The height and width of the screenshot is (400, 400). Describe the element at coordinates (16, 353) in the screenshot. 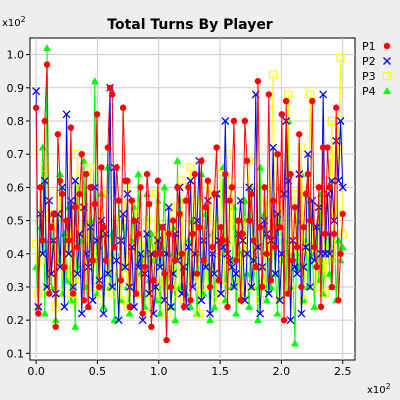

I see `y-tick-label: 0.1` at that location.